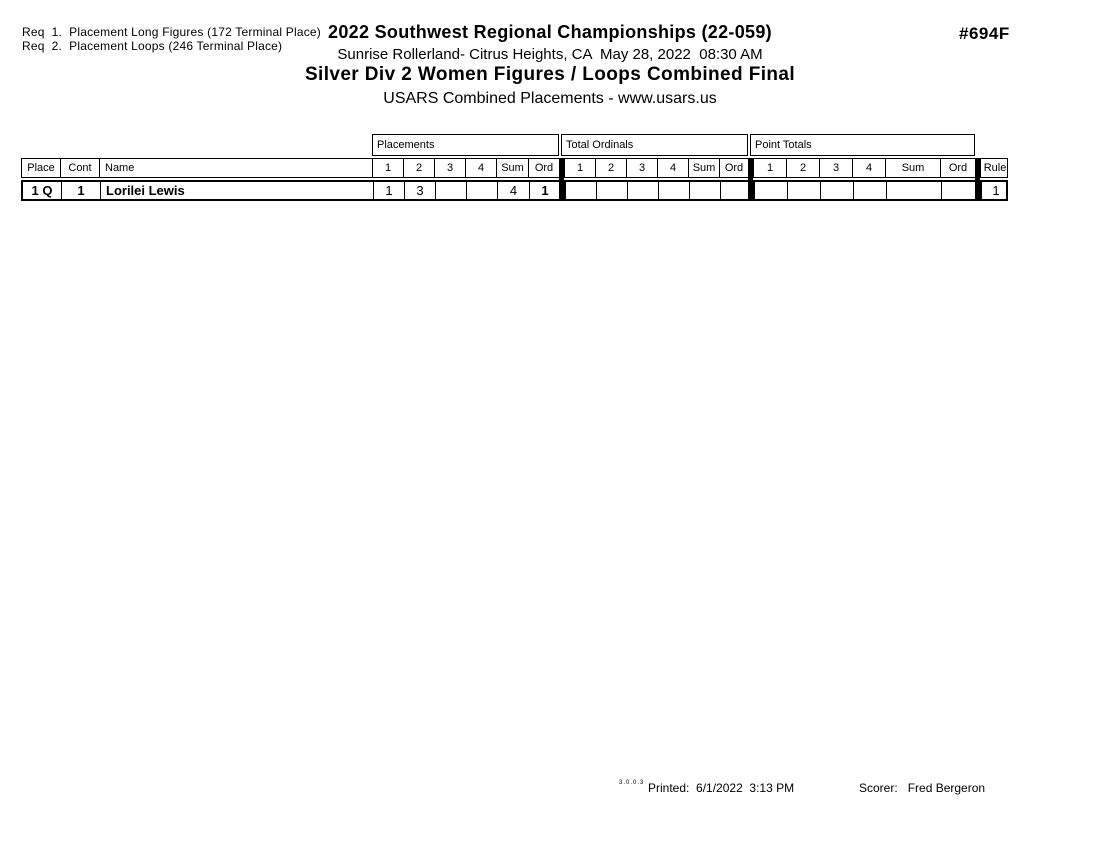  I want to click on col-header-ordinals-2: 2, so click(611, 168).